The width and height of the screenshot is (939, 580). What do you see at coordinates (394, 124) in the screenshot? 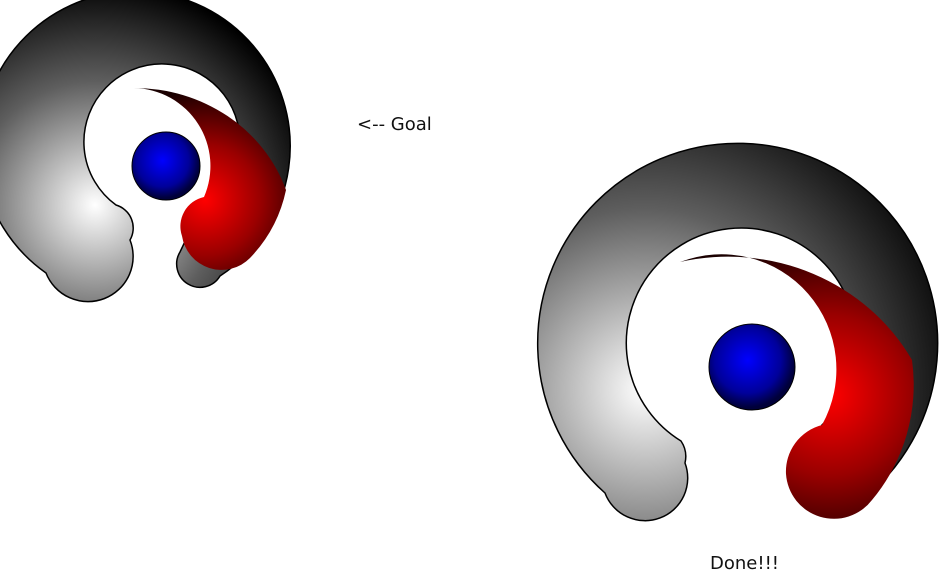
I see `goal-label: <-- Goal` at bounding box center [394, 124].